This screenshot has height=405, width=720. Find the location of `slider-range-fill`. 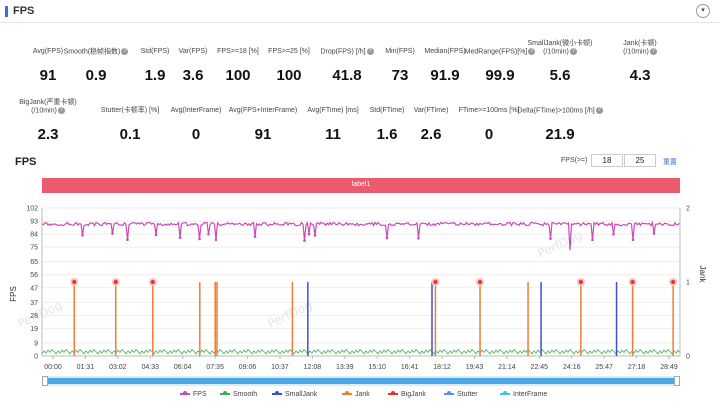

slider-range-fill is located at coordinates (361, 381).